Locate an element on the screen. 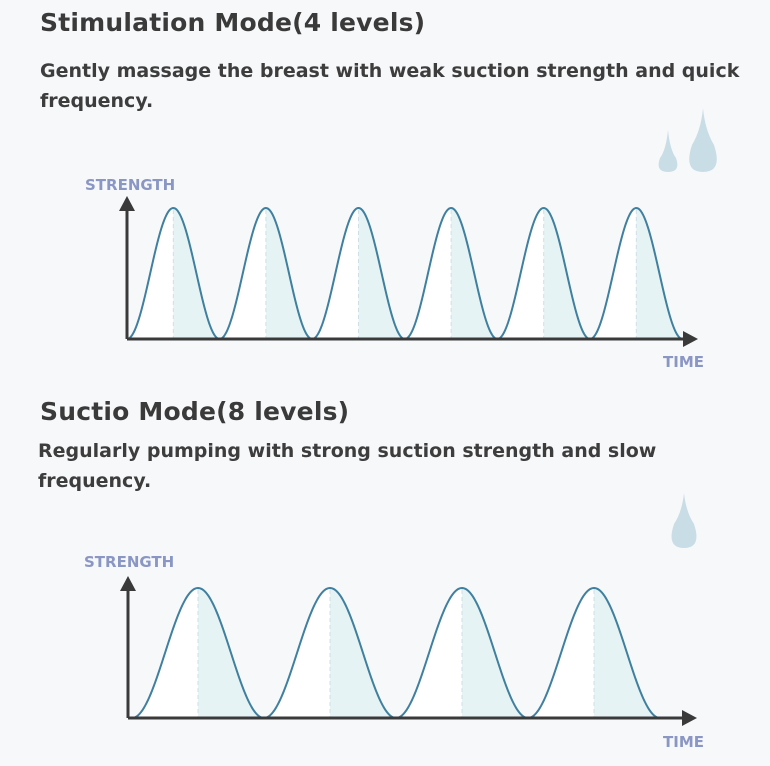 The image size is (770, 766). suction-waveform is located at coordinates (408, 651).